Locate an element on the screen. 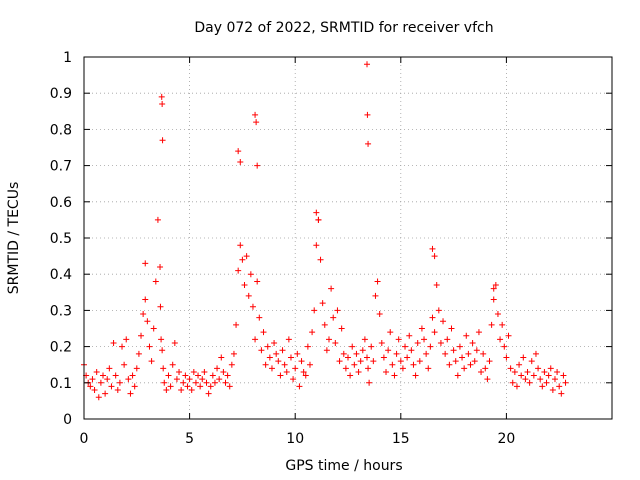 The width and height of the screenshot is (640, 480). y-tick-label: 0.2 is located at coordinates (61, 348).